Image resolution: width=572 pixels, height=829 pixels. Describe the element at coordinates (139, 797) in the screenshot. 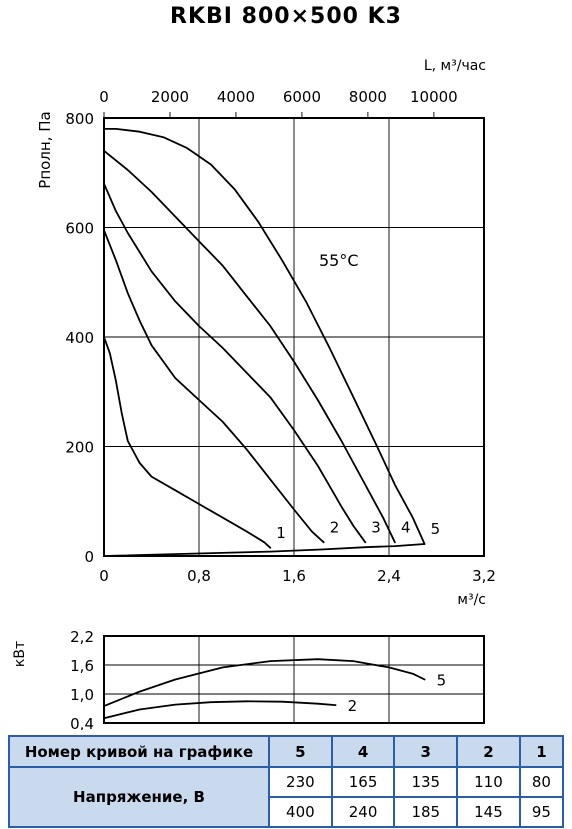

I see `row-label: Напряжение, В` at that location.